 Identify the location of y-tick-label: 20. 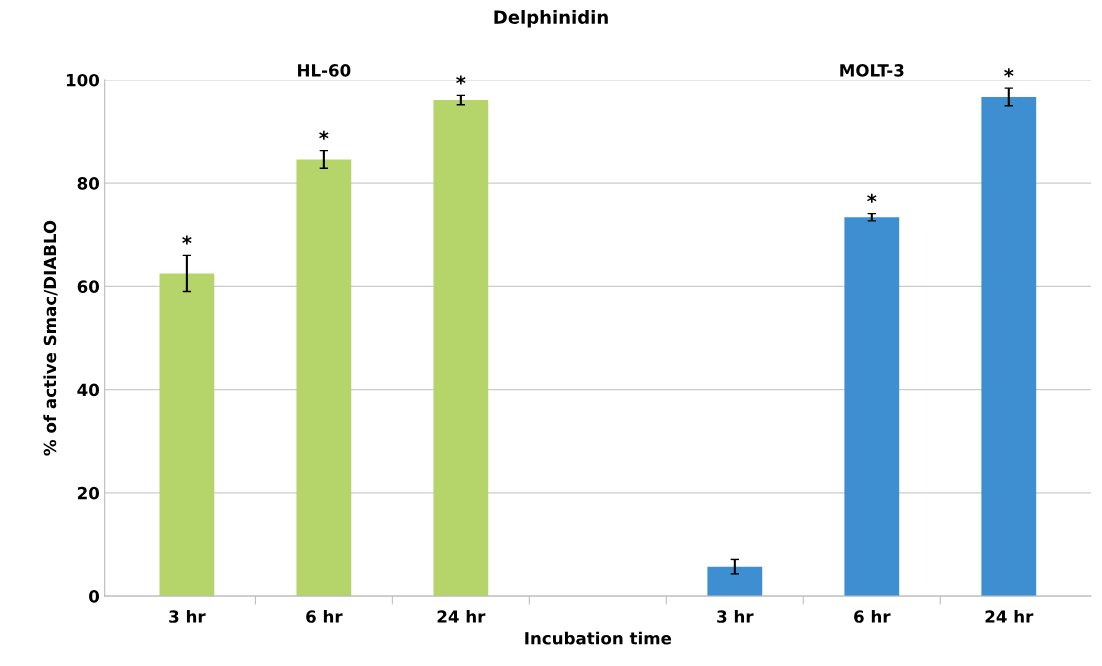
(88, 493).